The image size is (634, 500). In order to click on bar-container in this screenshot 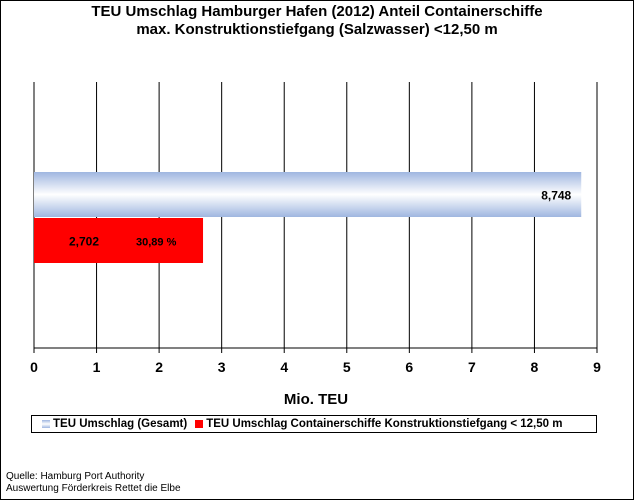, I will do `click(119, 240)`.